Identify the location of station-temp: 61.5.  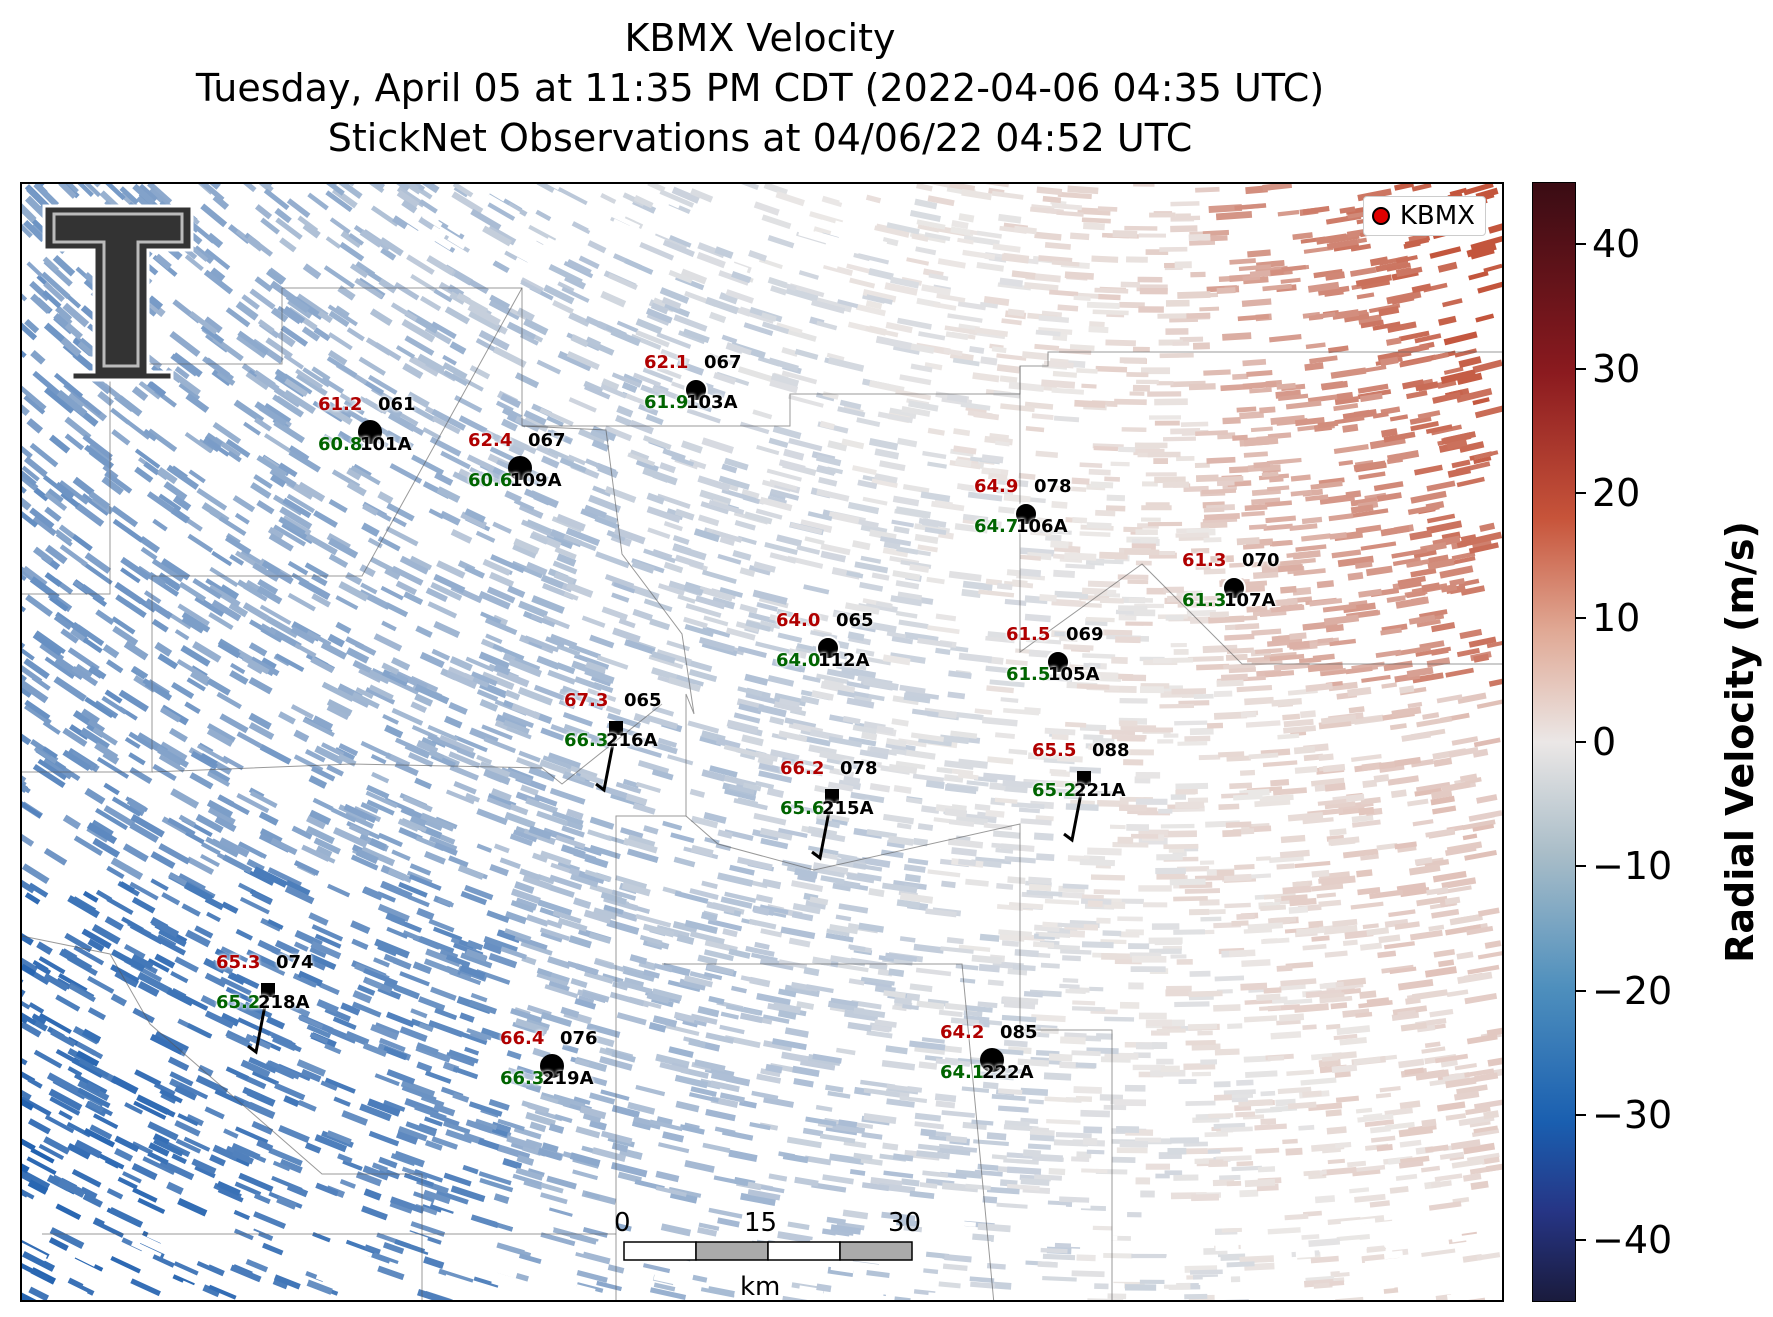
(1028, 634).